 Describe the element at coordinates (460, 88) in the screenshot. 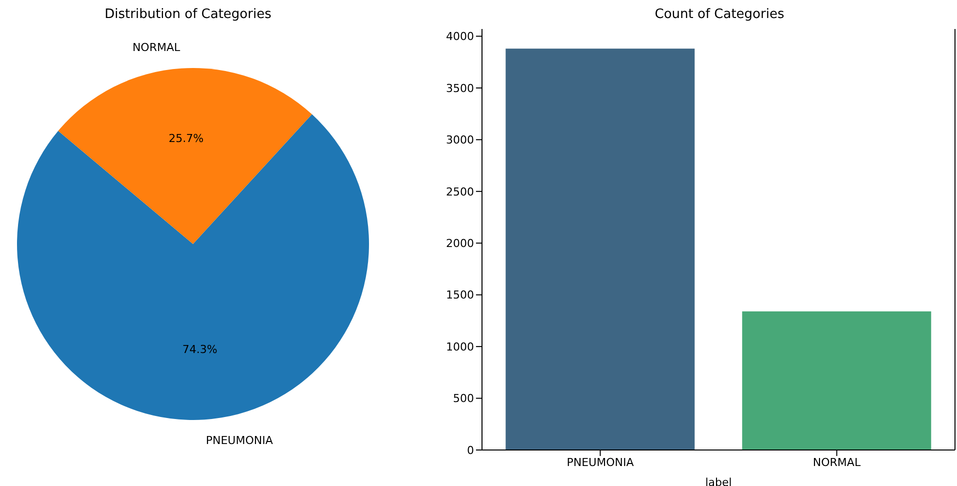

I see `y-tick-label: 3500` at that location.